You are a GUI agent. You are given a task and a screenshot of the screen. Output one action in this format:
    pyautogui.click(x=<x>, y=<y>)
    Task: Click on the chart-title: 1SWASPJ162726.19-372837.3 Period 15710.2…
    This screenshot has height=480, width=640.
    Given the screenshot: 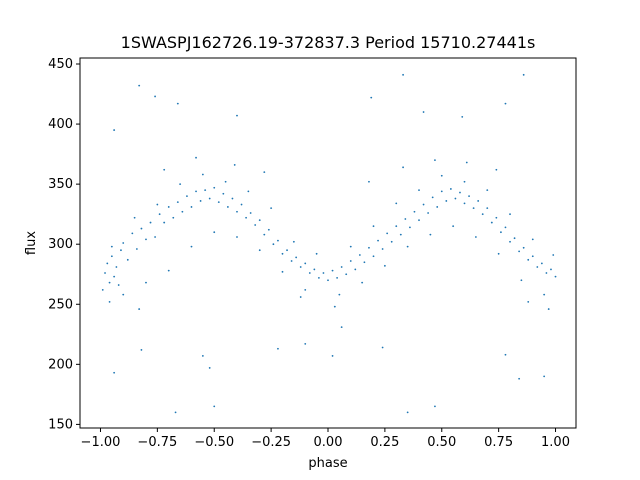 What is the action you would take?
    pyautogui.click(x=328, y=42)
    